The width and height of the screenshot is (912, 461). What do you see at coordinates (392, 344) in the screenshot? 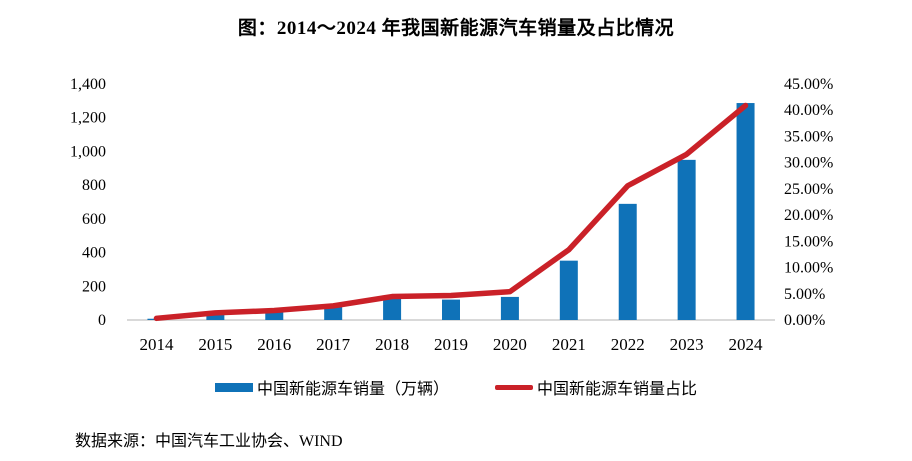
I see `x-axis-label: 2018` at bounding box center [392, 344].